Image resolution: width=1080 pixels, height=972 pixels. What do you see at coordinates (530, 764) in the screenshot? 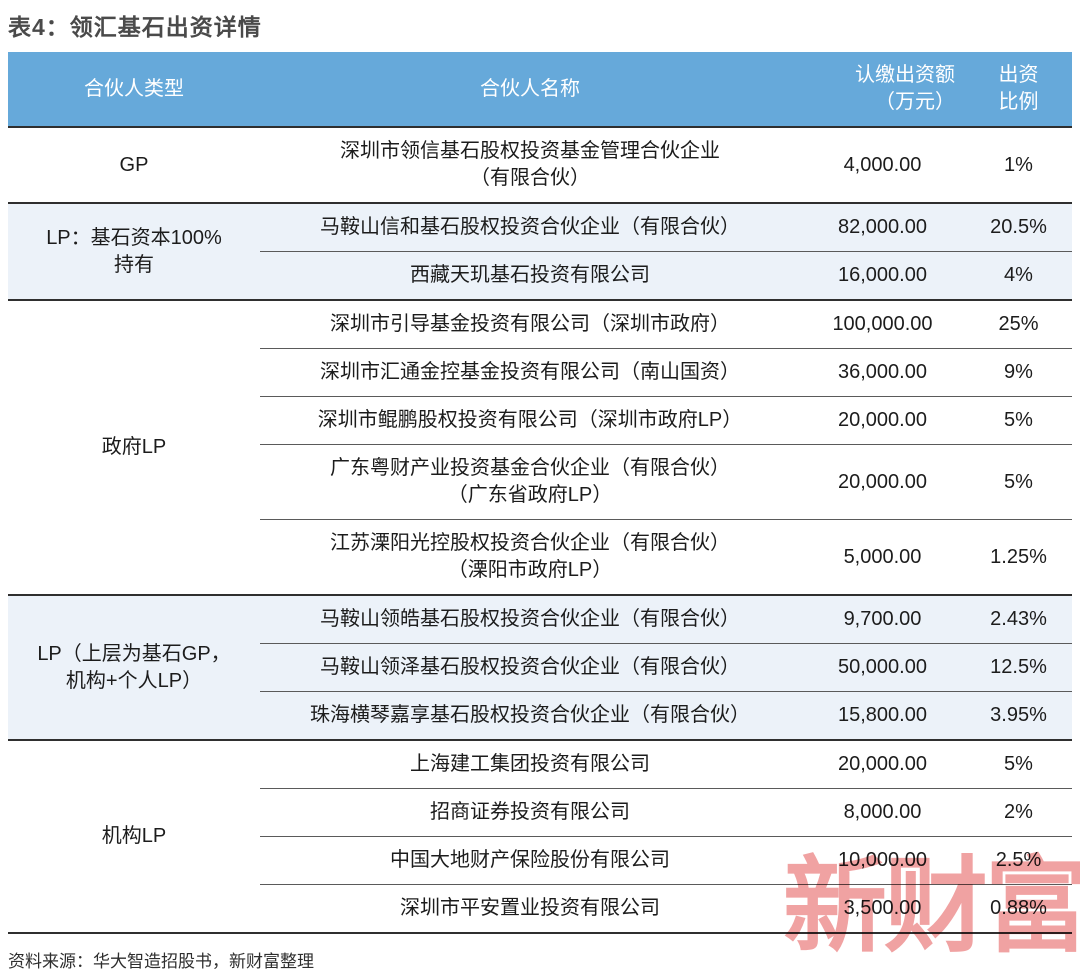
I see `partner-name-cell: 上海建工集团投资有限公司` at bounding box center [530, 764].